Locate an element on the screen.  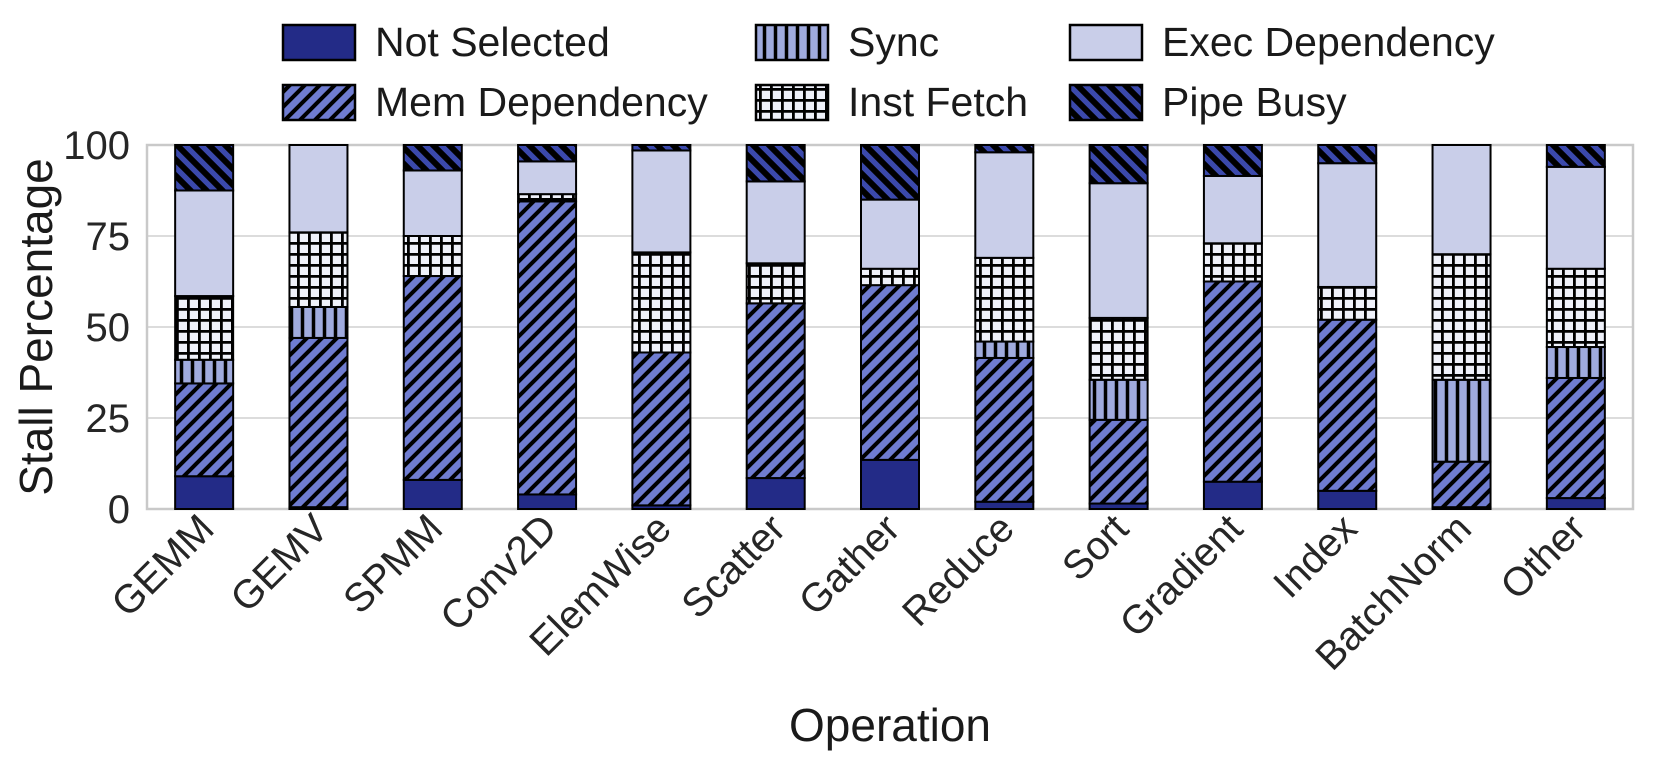
bar-gemm is located at coordinates (204, 327).